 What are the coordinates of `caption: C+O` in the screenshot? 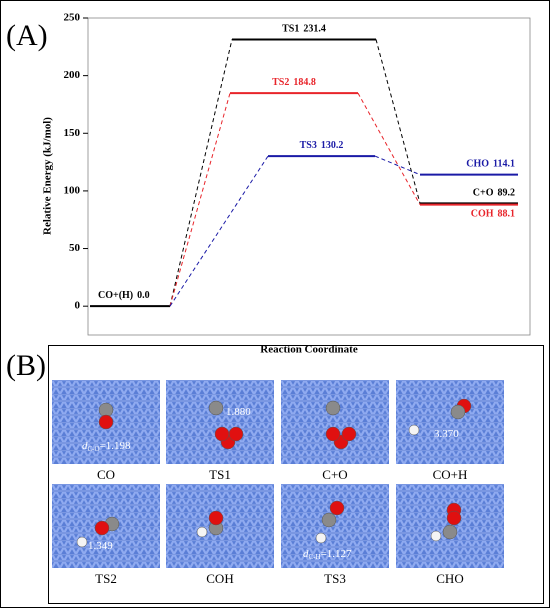 It's located at (334, 474).